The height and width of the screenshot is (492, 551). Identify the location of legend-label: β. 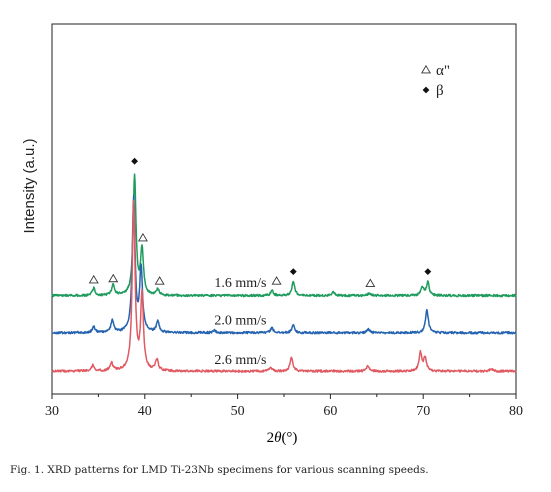
(440, 91).